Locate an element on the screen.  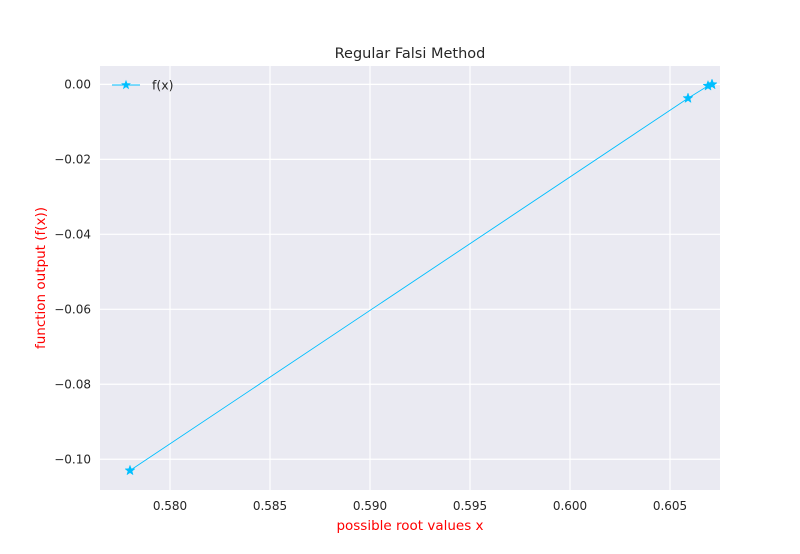
x-tick-label: 0.595 is located at coordinates (470, 506).